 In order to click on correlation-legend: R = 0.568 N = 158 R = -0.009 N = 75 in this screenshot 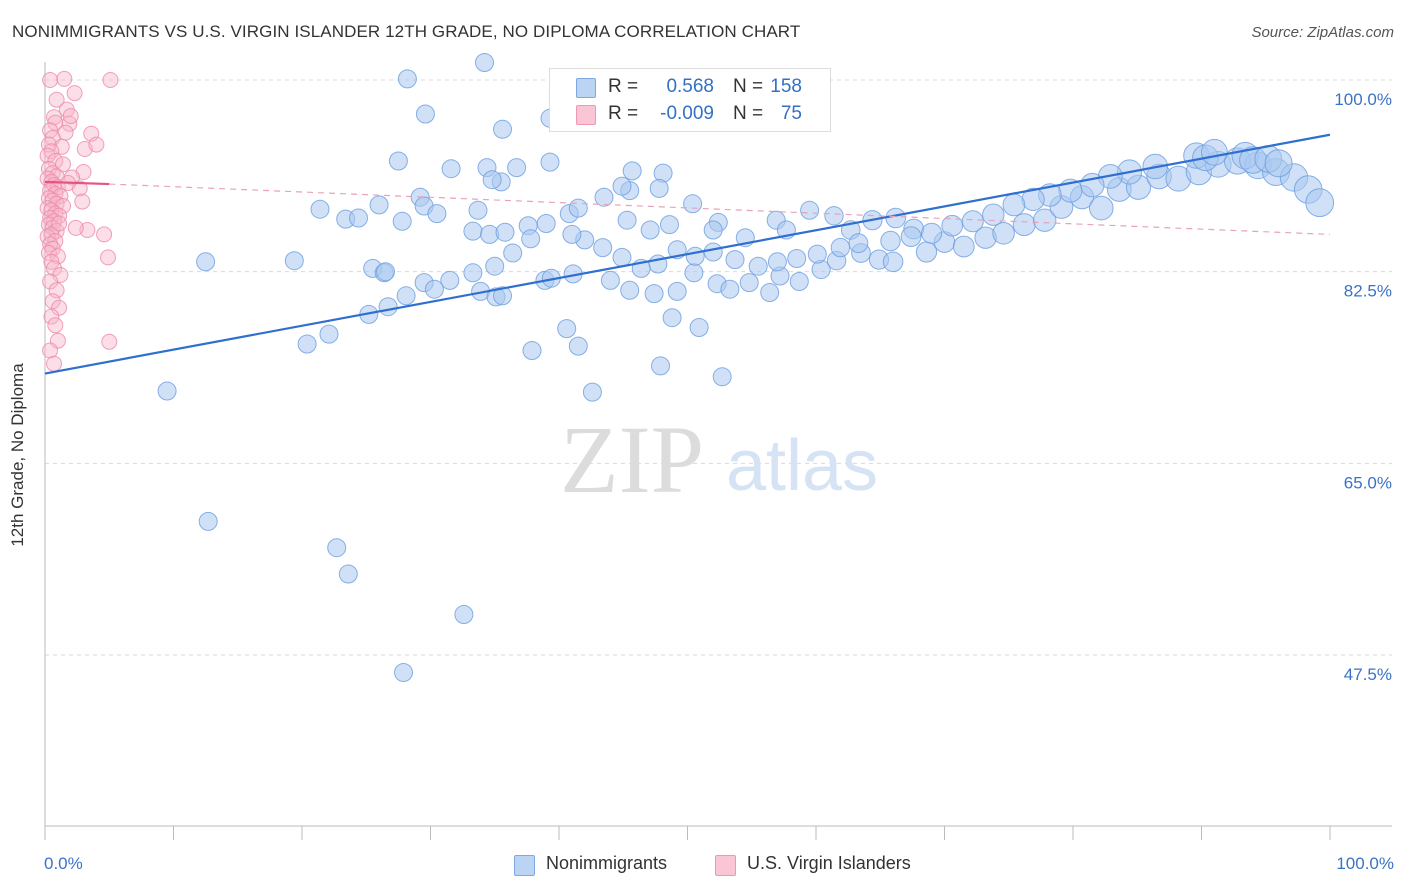, I will do `click(690, 100)`.